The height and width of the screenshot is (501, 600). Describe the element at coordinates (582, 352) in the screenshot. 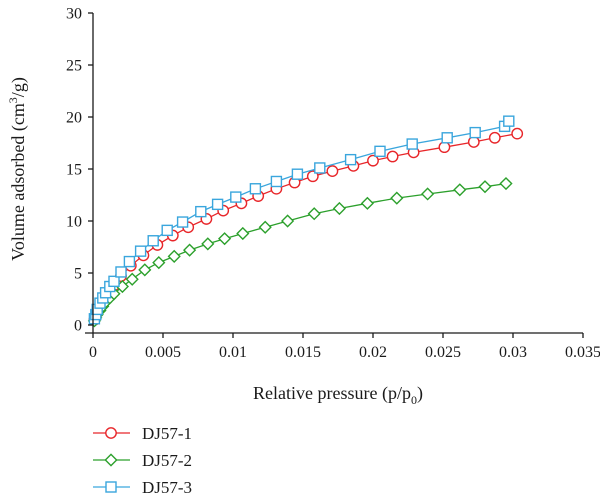

I see `x-tick-label: 0.035` at that location.